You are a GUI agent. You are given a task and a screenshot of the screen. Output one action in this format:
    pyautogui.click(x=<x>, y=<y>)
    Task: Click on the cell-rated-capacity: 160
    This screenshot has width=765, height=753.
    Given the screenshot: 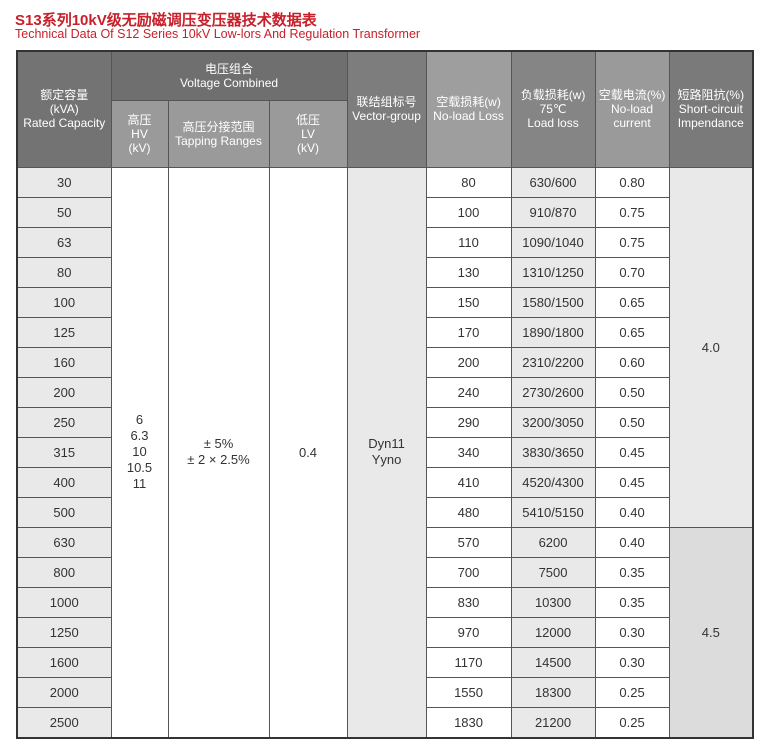 What is the action you would take?
    pyautogui.click(x=64, y=362)
    